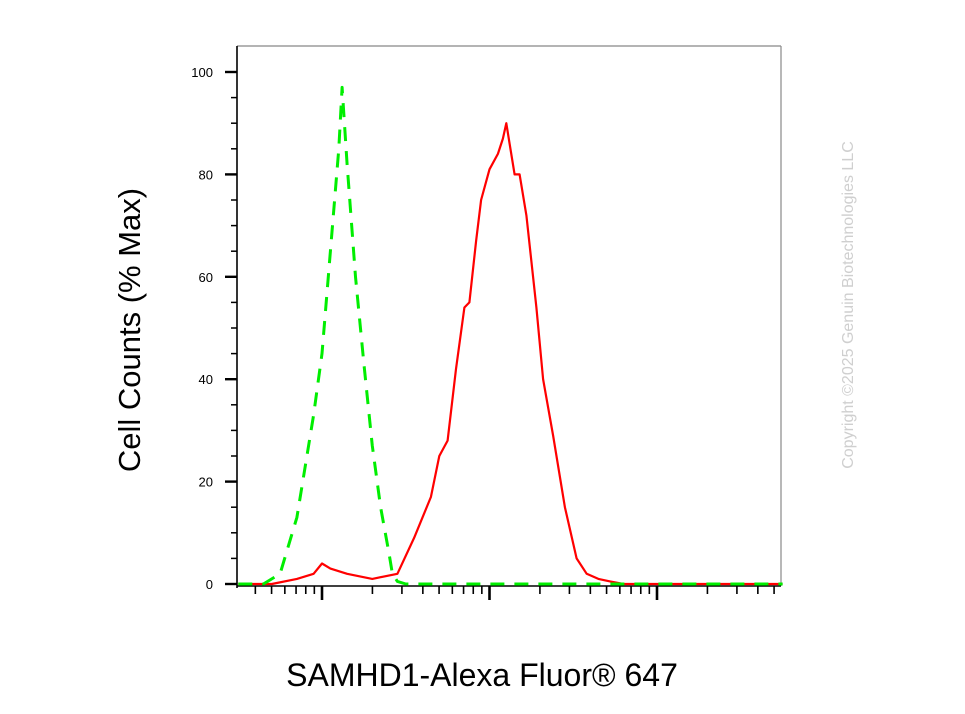 This screenshot has height=714, width=965. What do you see at coordinates (206, 174) in the screenshot?
I see `y-tick-label: 80` at bounding box center [206, 174].